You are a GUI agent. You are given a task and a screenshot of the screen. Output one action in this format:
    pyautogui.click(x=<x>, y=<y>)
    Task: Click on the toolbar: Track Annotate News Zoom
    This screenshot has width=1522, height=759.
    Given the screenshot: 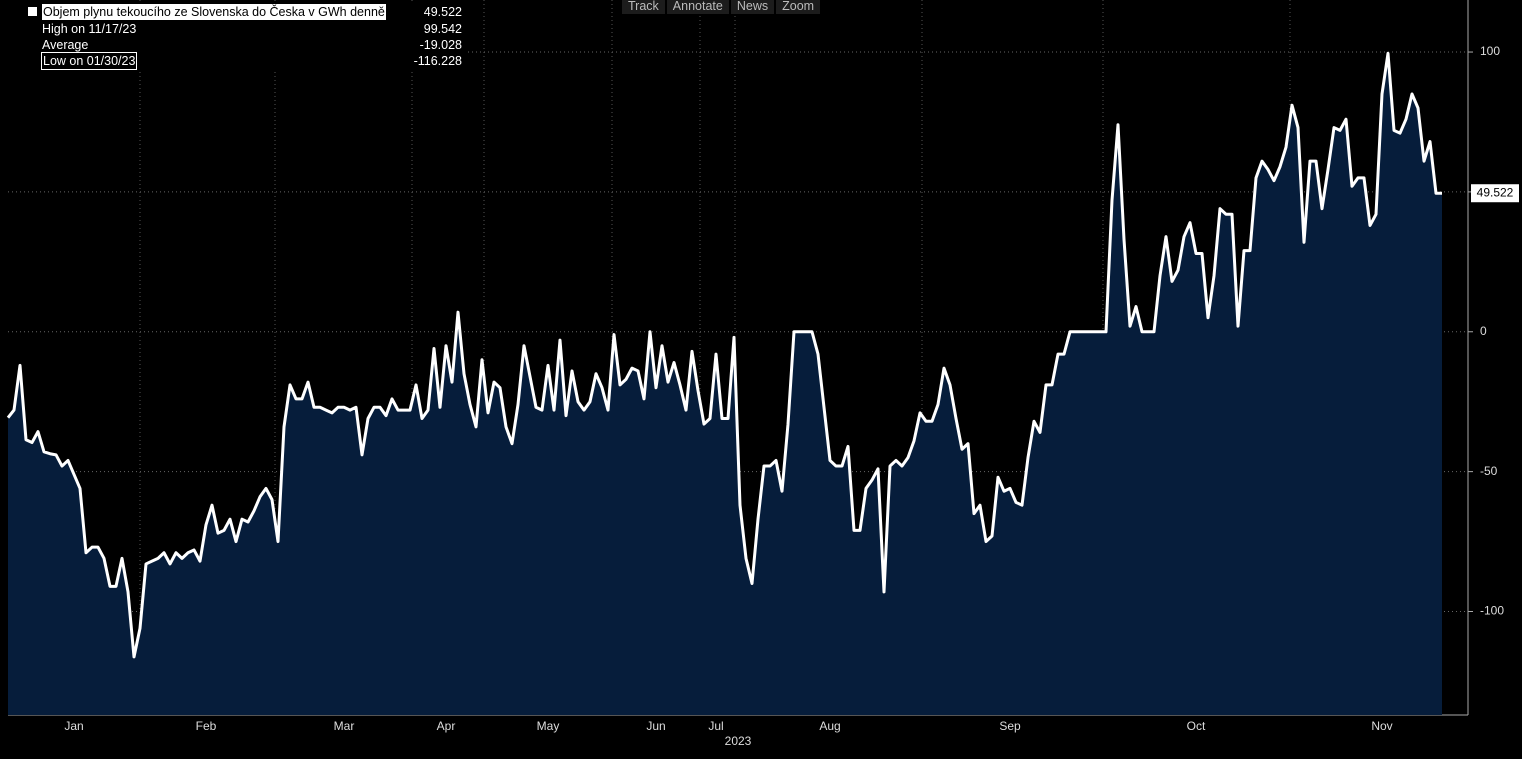 What is the action you would take?
    pyautogui.click(x=721, y=7)
    